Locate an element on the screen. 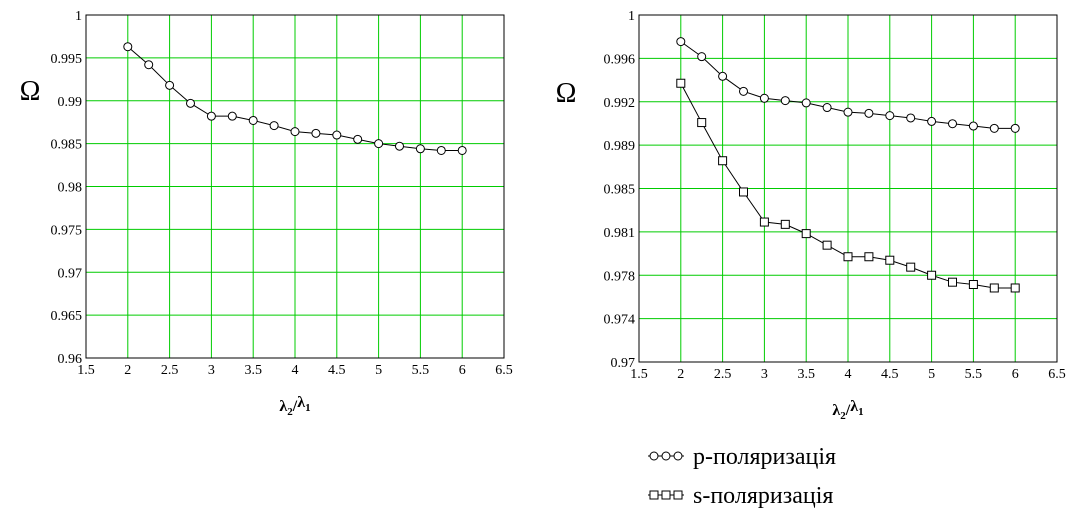 The image size is (1074, 510). y-tick-label: 0.989 is located at coordinates (620, 146).